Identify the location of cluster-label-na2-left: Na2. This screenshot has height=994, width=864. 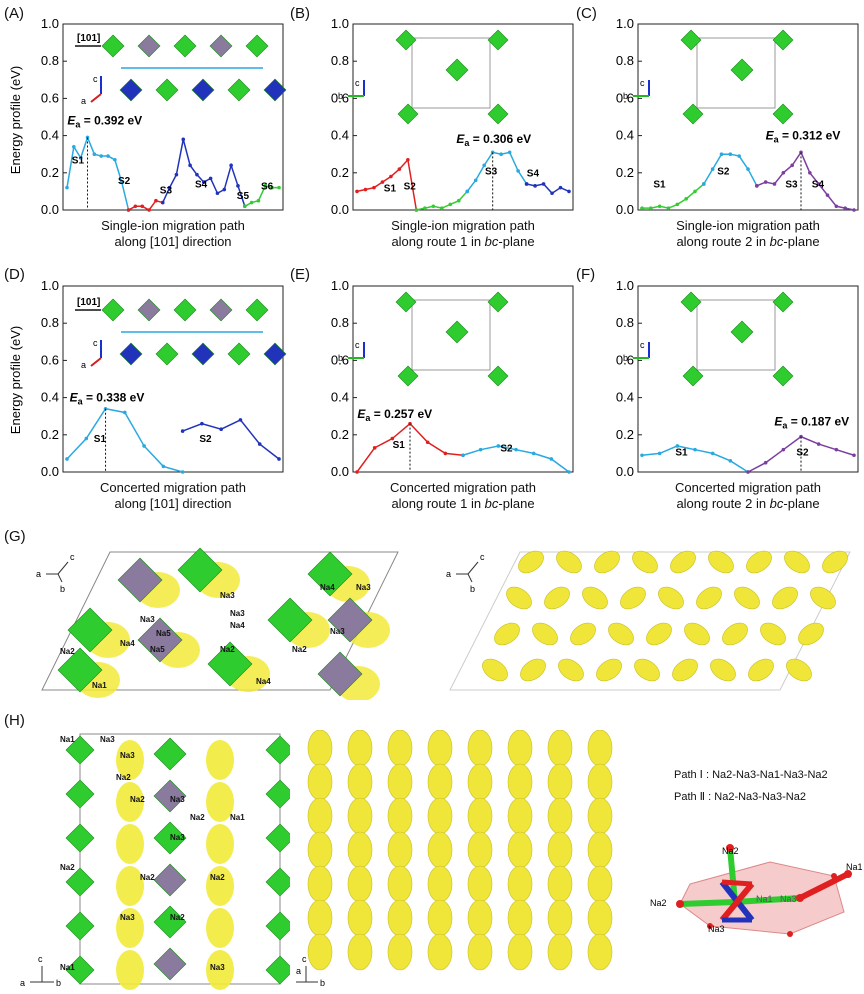
(658, 903).